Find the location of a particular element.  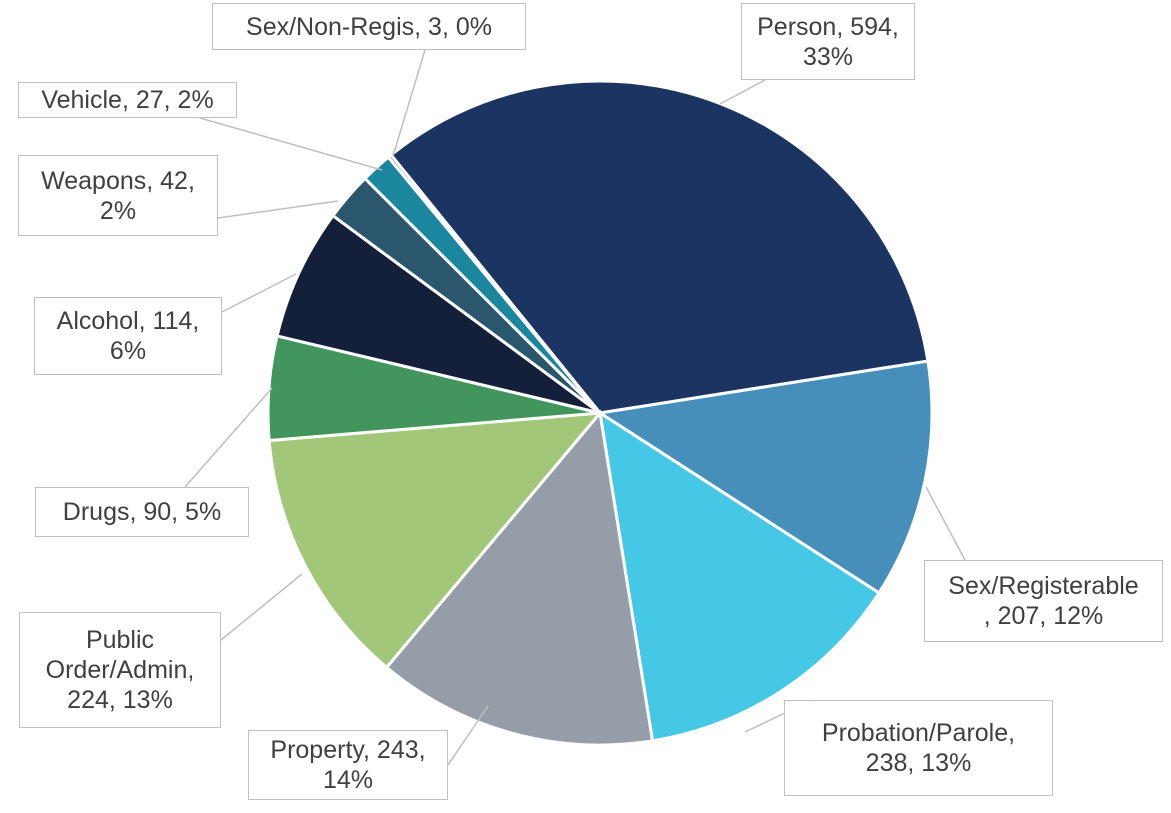

data-label: Person, 594, 33% is located at coordinates (828, 41).